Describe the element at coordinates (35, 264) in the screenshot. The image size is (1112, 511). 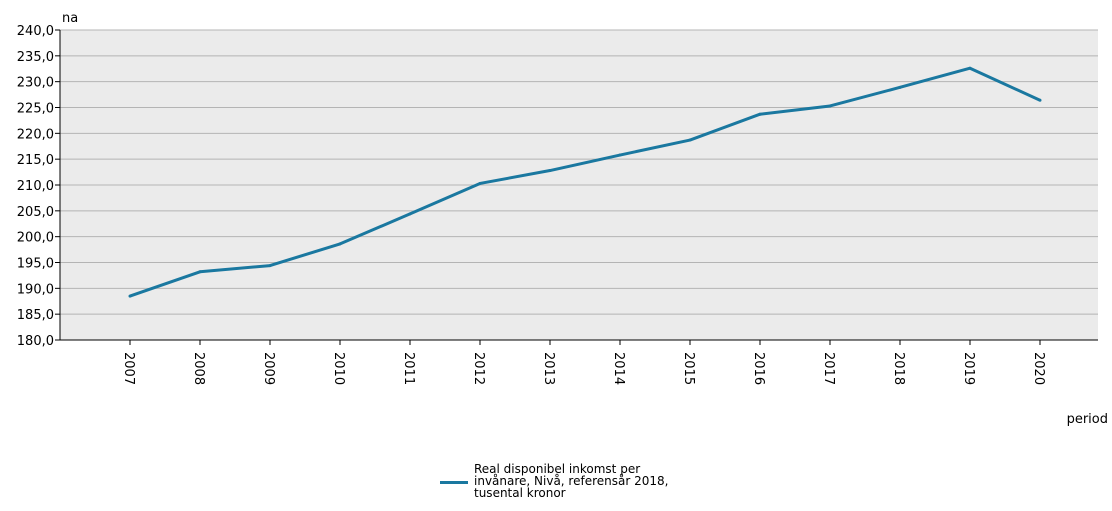
I see `y-tick-label: 195,0` at that location.